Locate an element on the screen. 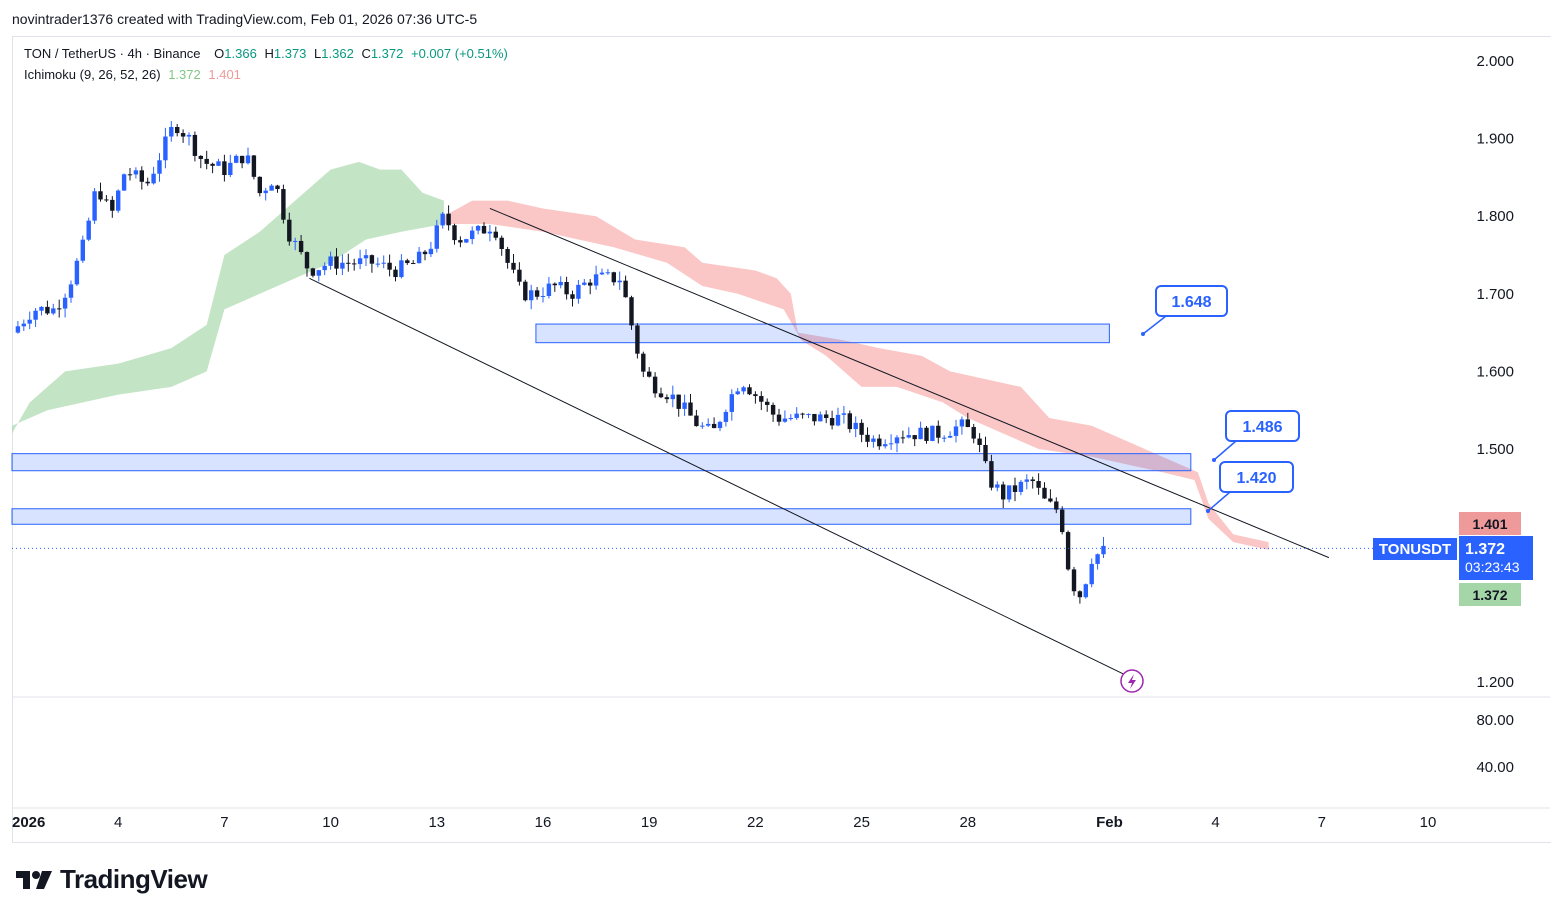  tradingview-mark-icon is located at coordinates (34, 879).